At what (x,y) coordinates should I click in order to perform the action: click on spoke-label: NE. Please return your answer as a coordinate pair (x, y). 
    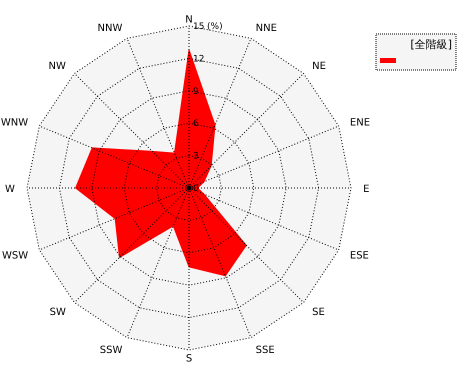
    Looking at the image, I should click on (319, 66).